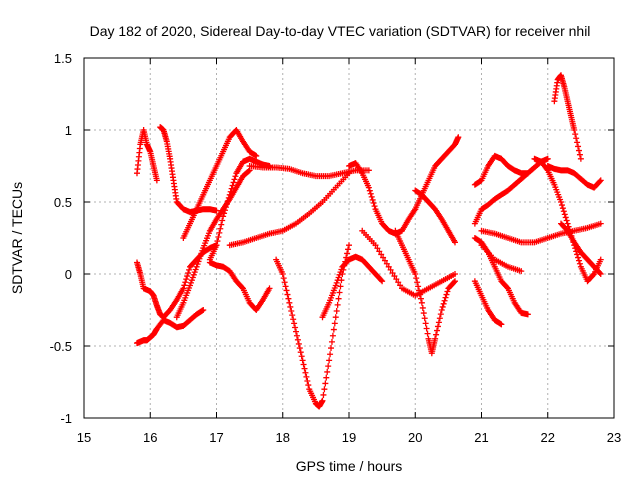  What do you see at coordinates (548, 437) in the screenshot?
I see `x-tick-label: 22` at bounding box center [548, 437].